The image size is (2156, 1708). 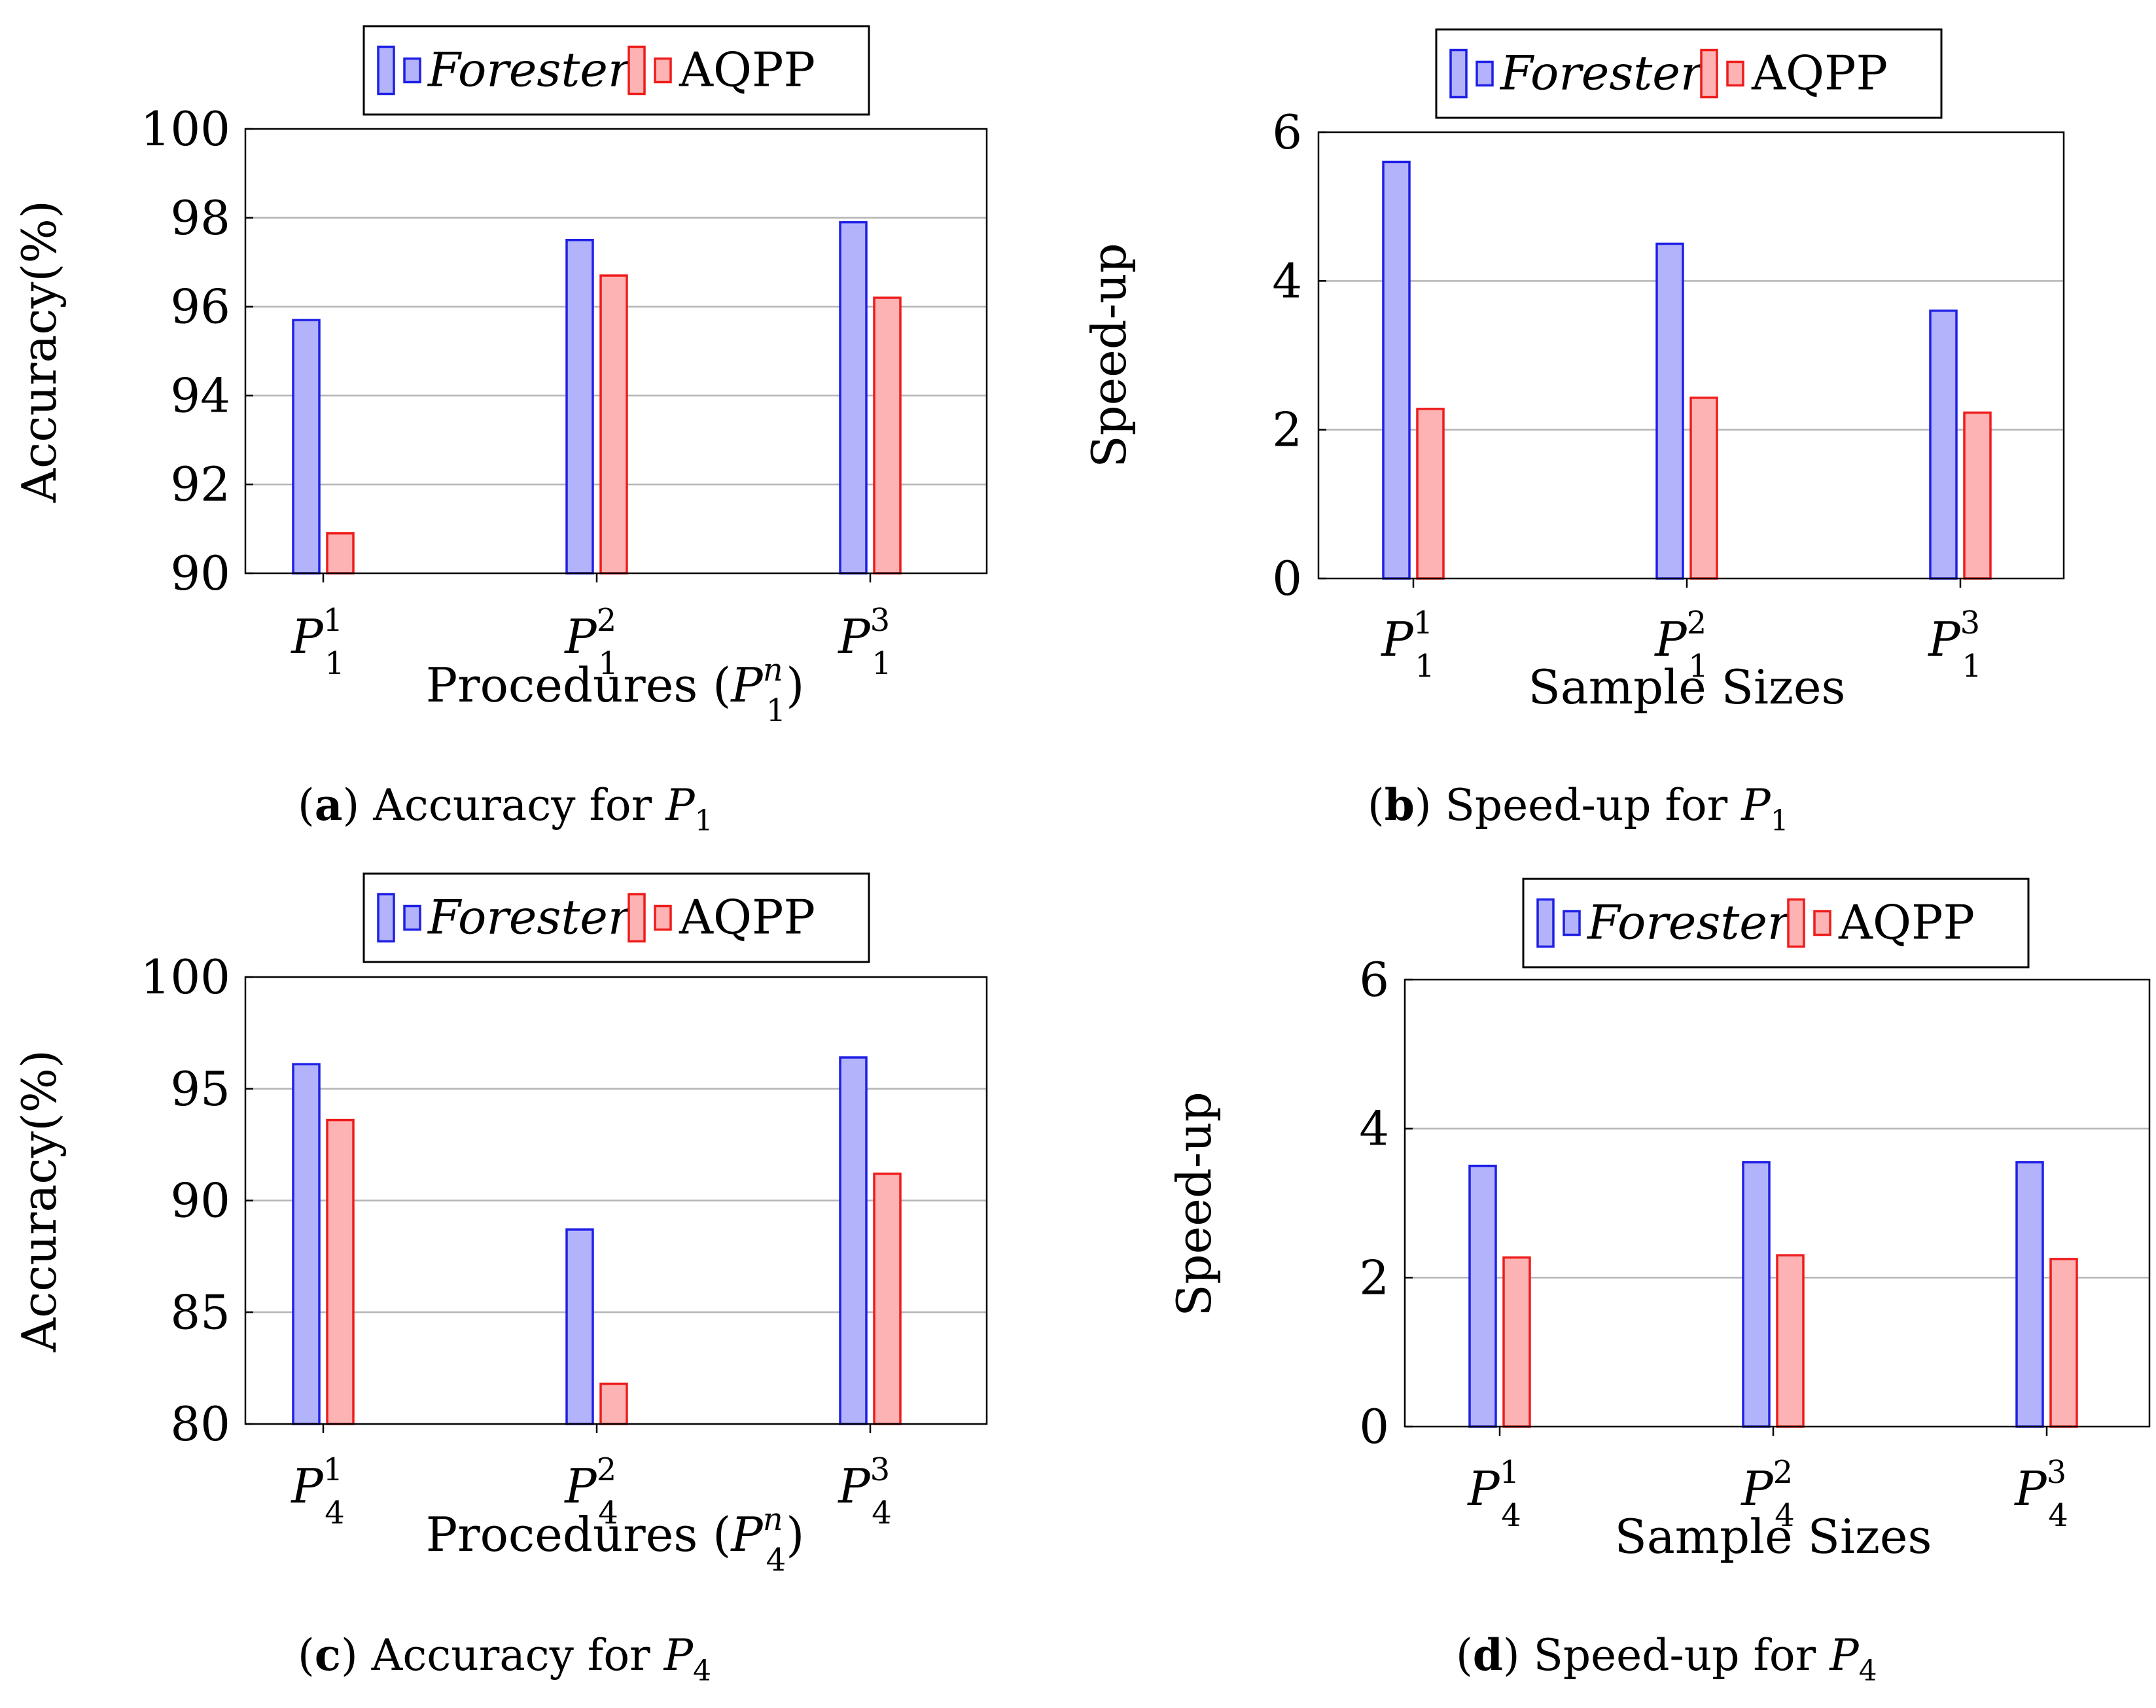 I want to click on y-tick-label: 85, so click(x=200, y=1312).